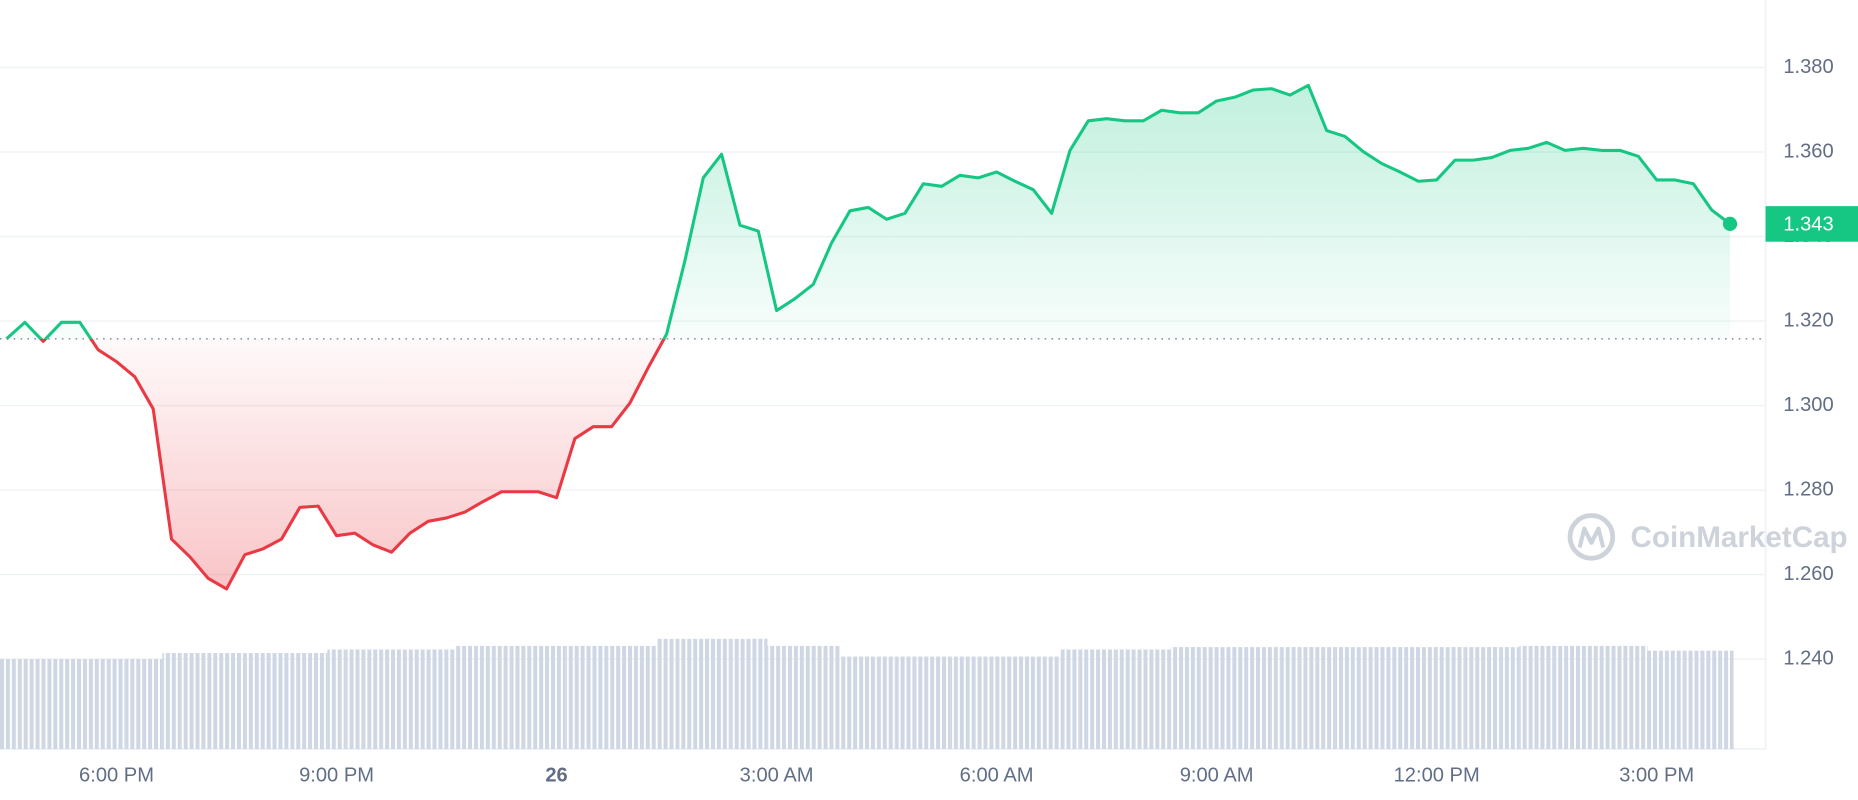  What do you see at coordinates (1808, 489) in the screenshot?
I see `y-tick-label: 1.280` at bounding box center [1808, 489].